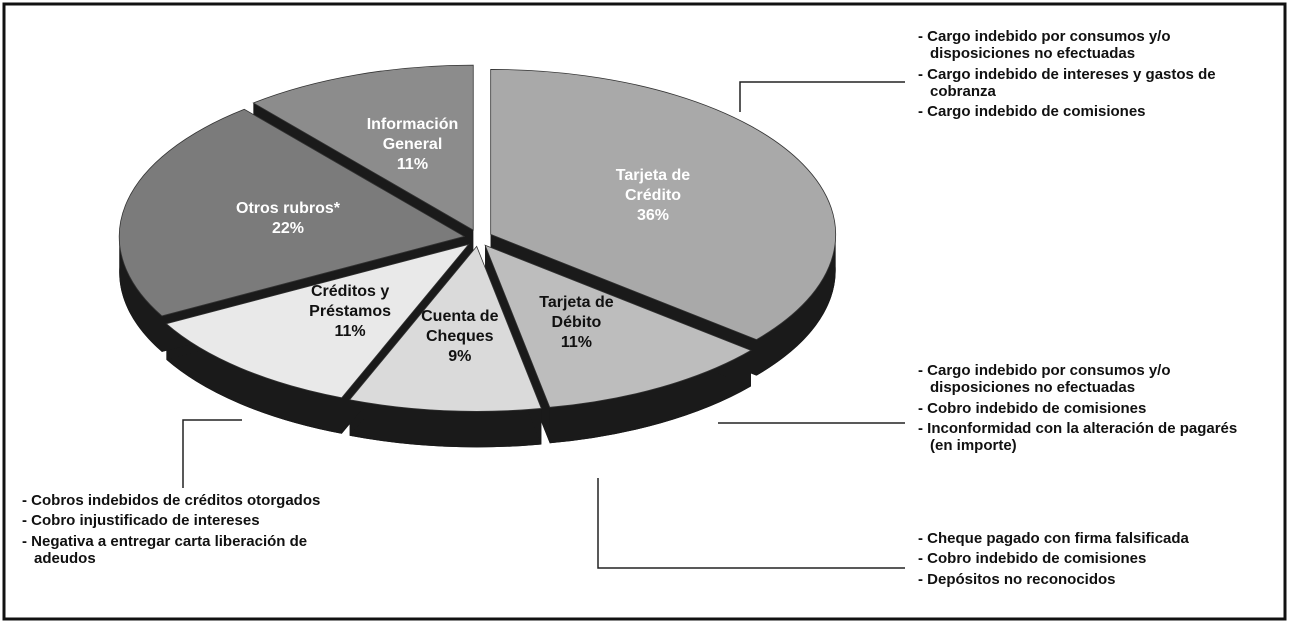  What do you see at coordinates (141, 521) in the screenshot?
I see `annotation-item: - Cobro injustificado de intereses` at bounding box center [141, 521].